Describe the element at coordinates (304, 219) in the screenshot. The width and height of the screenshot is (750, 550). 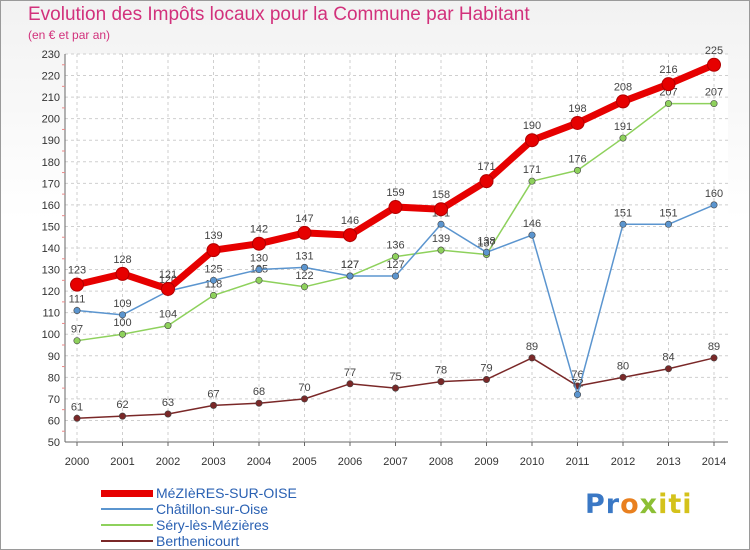
I see `data-label: 147` at that location.